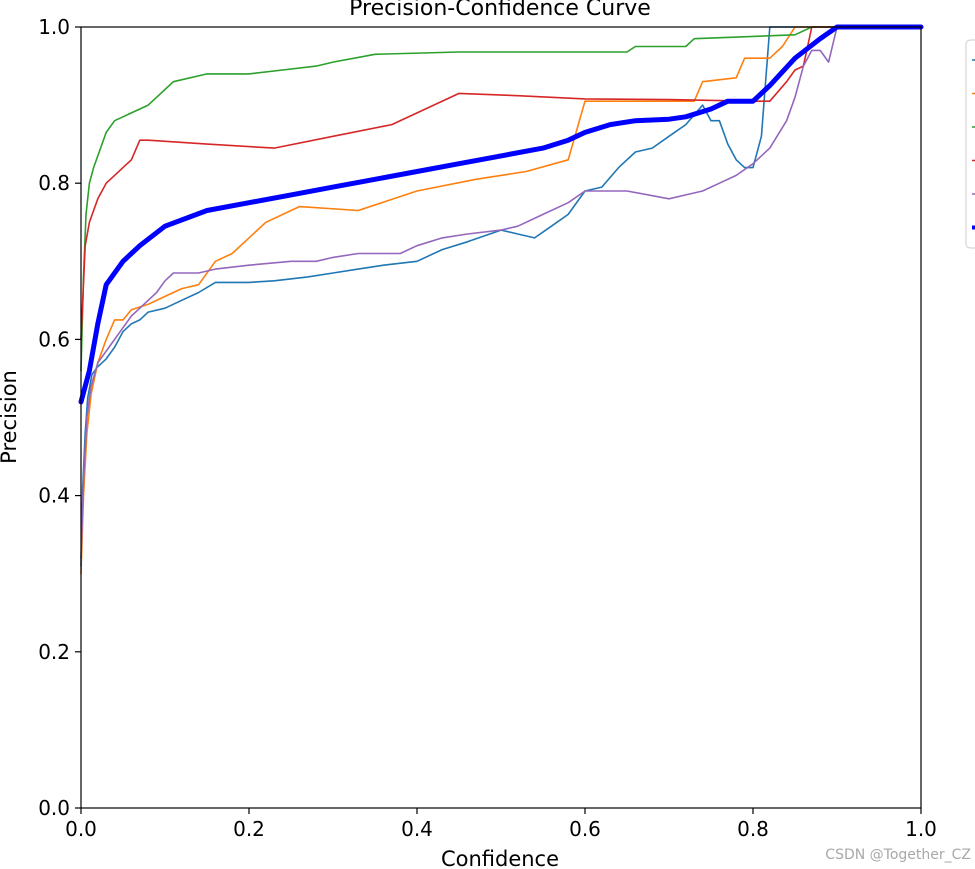  Describe the element at coordinates (59, 417) in the screenshot. I see `y-axis: 0.0 0.2 0.4 0.6 0.8 1.0` at that location.